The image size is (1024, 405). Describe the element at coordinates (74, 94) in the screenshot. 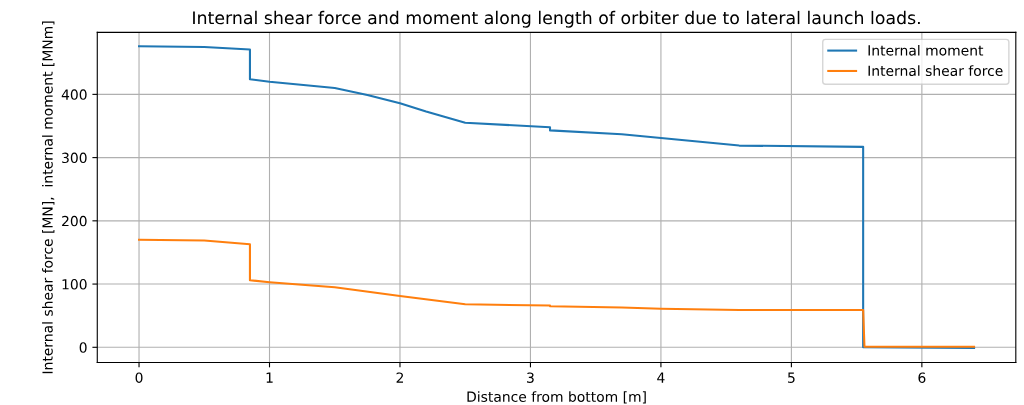

I see `y-tick-label: 400` at that location.